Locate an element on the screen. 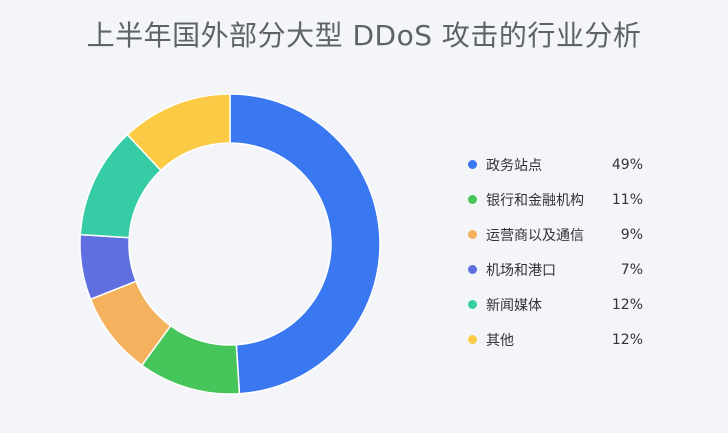 Image resolution: width=728 pixels, height=433 pixels. legend-label: 其他 is located at coordinates (500, 340).